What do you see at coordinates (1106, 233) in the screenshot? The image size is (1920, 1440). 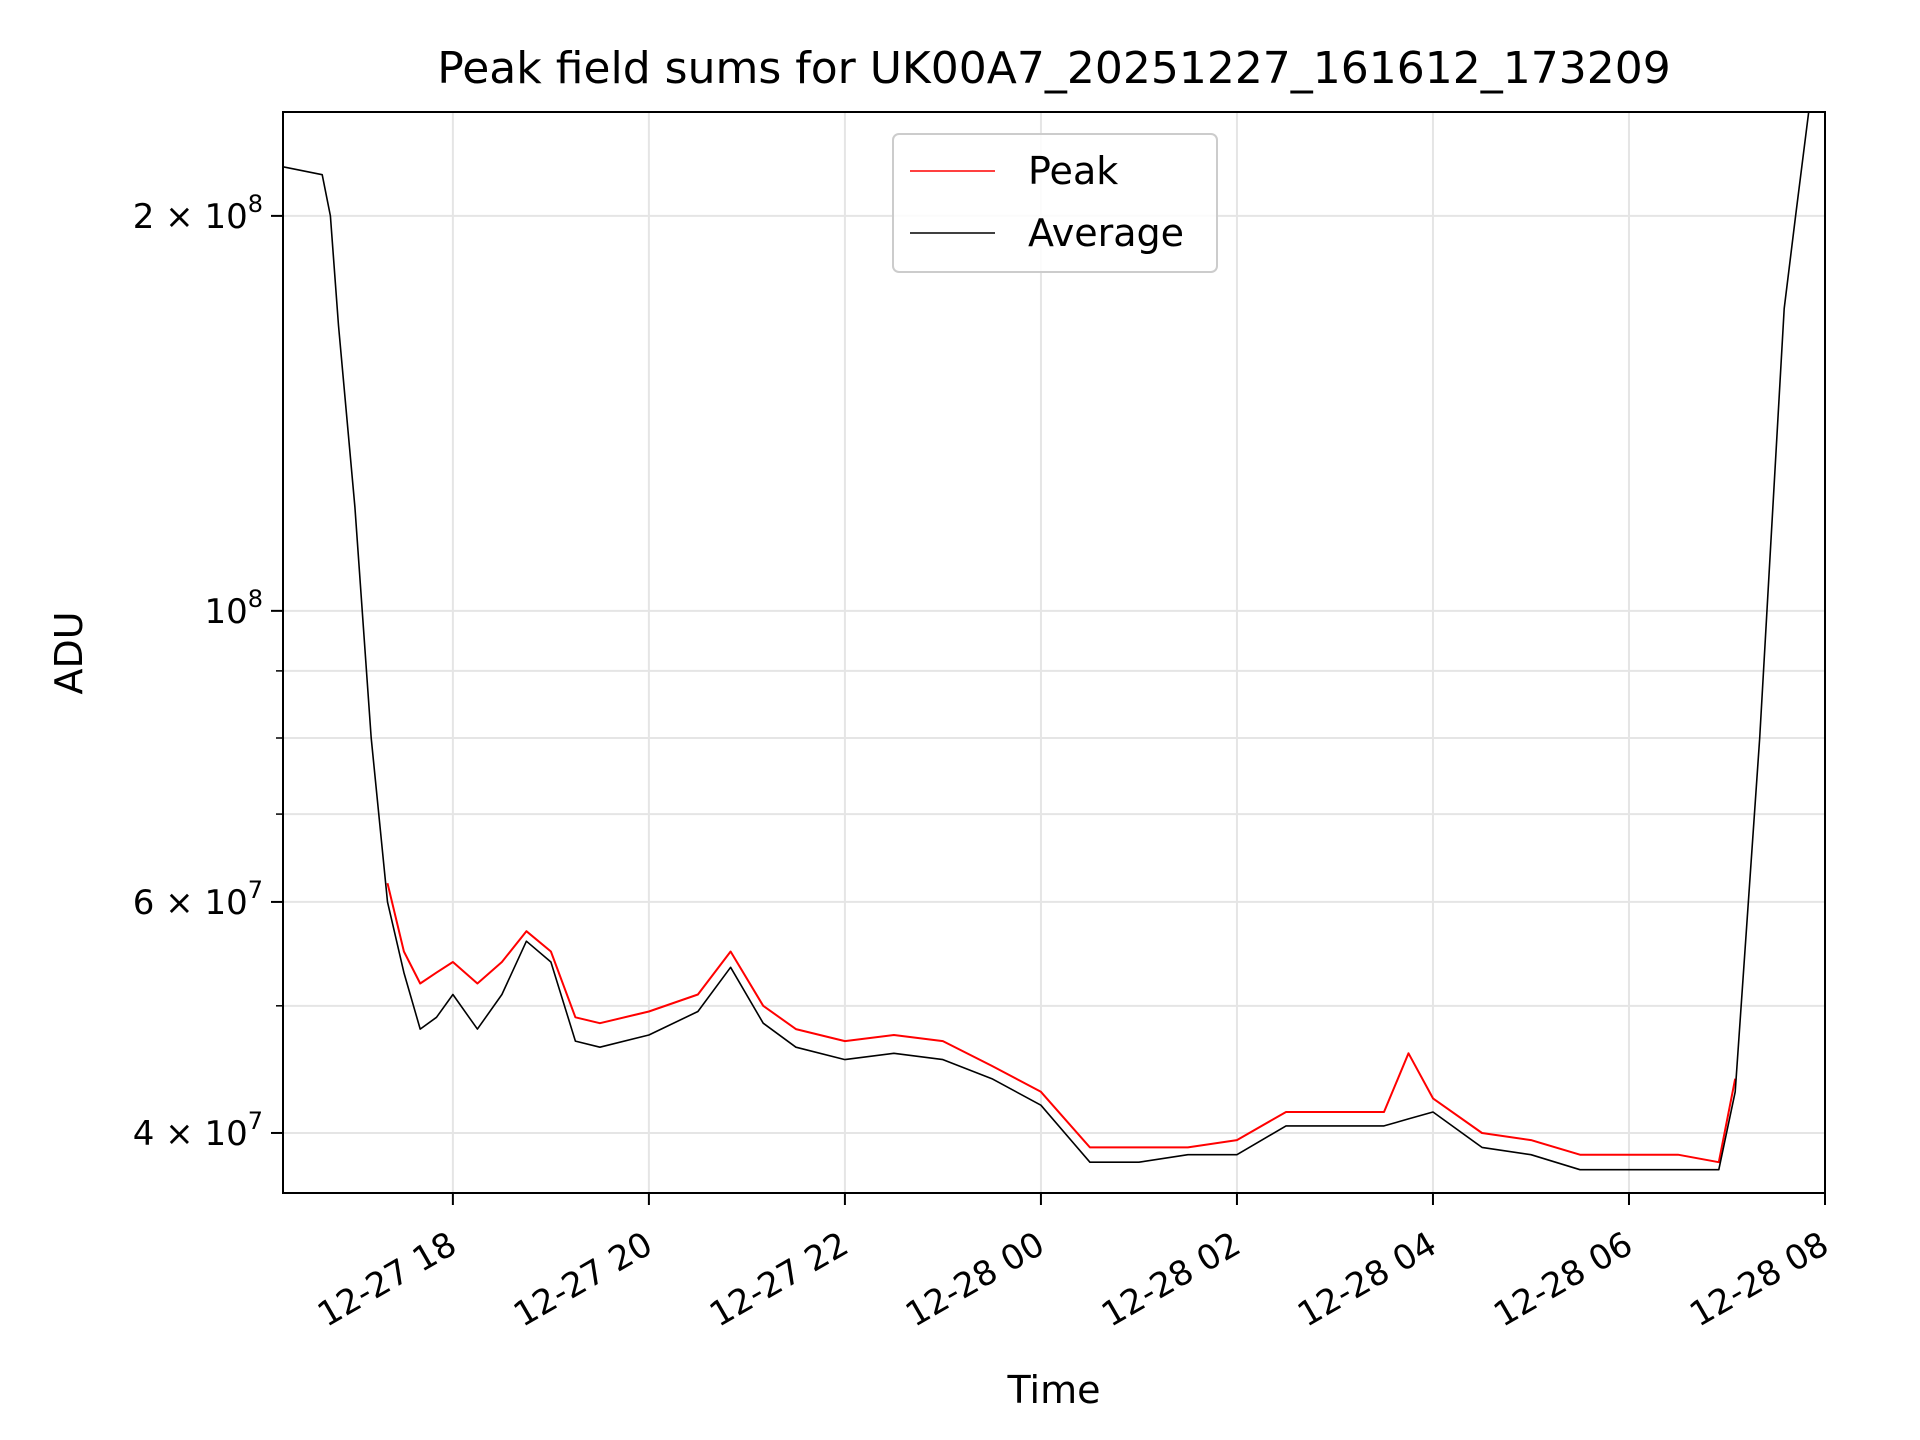 I see `legend-average-label: Average` at bounding box center [1106, 233].